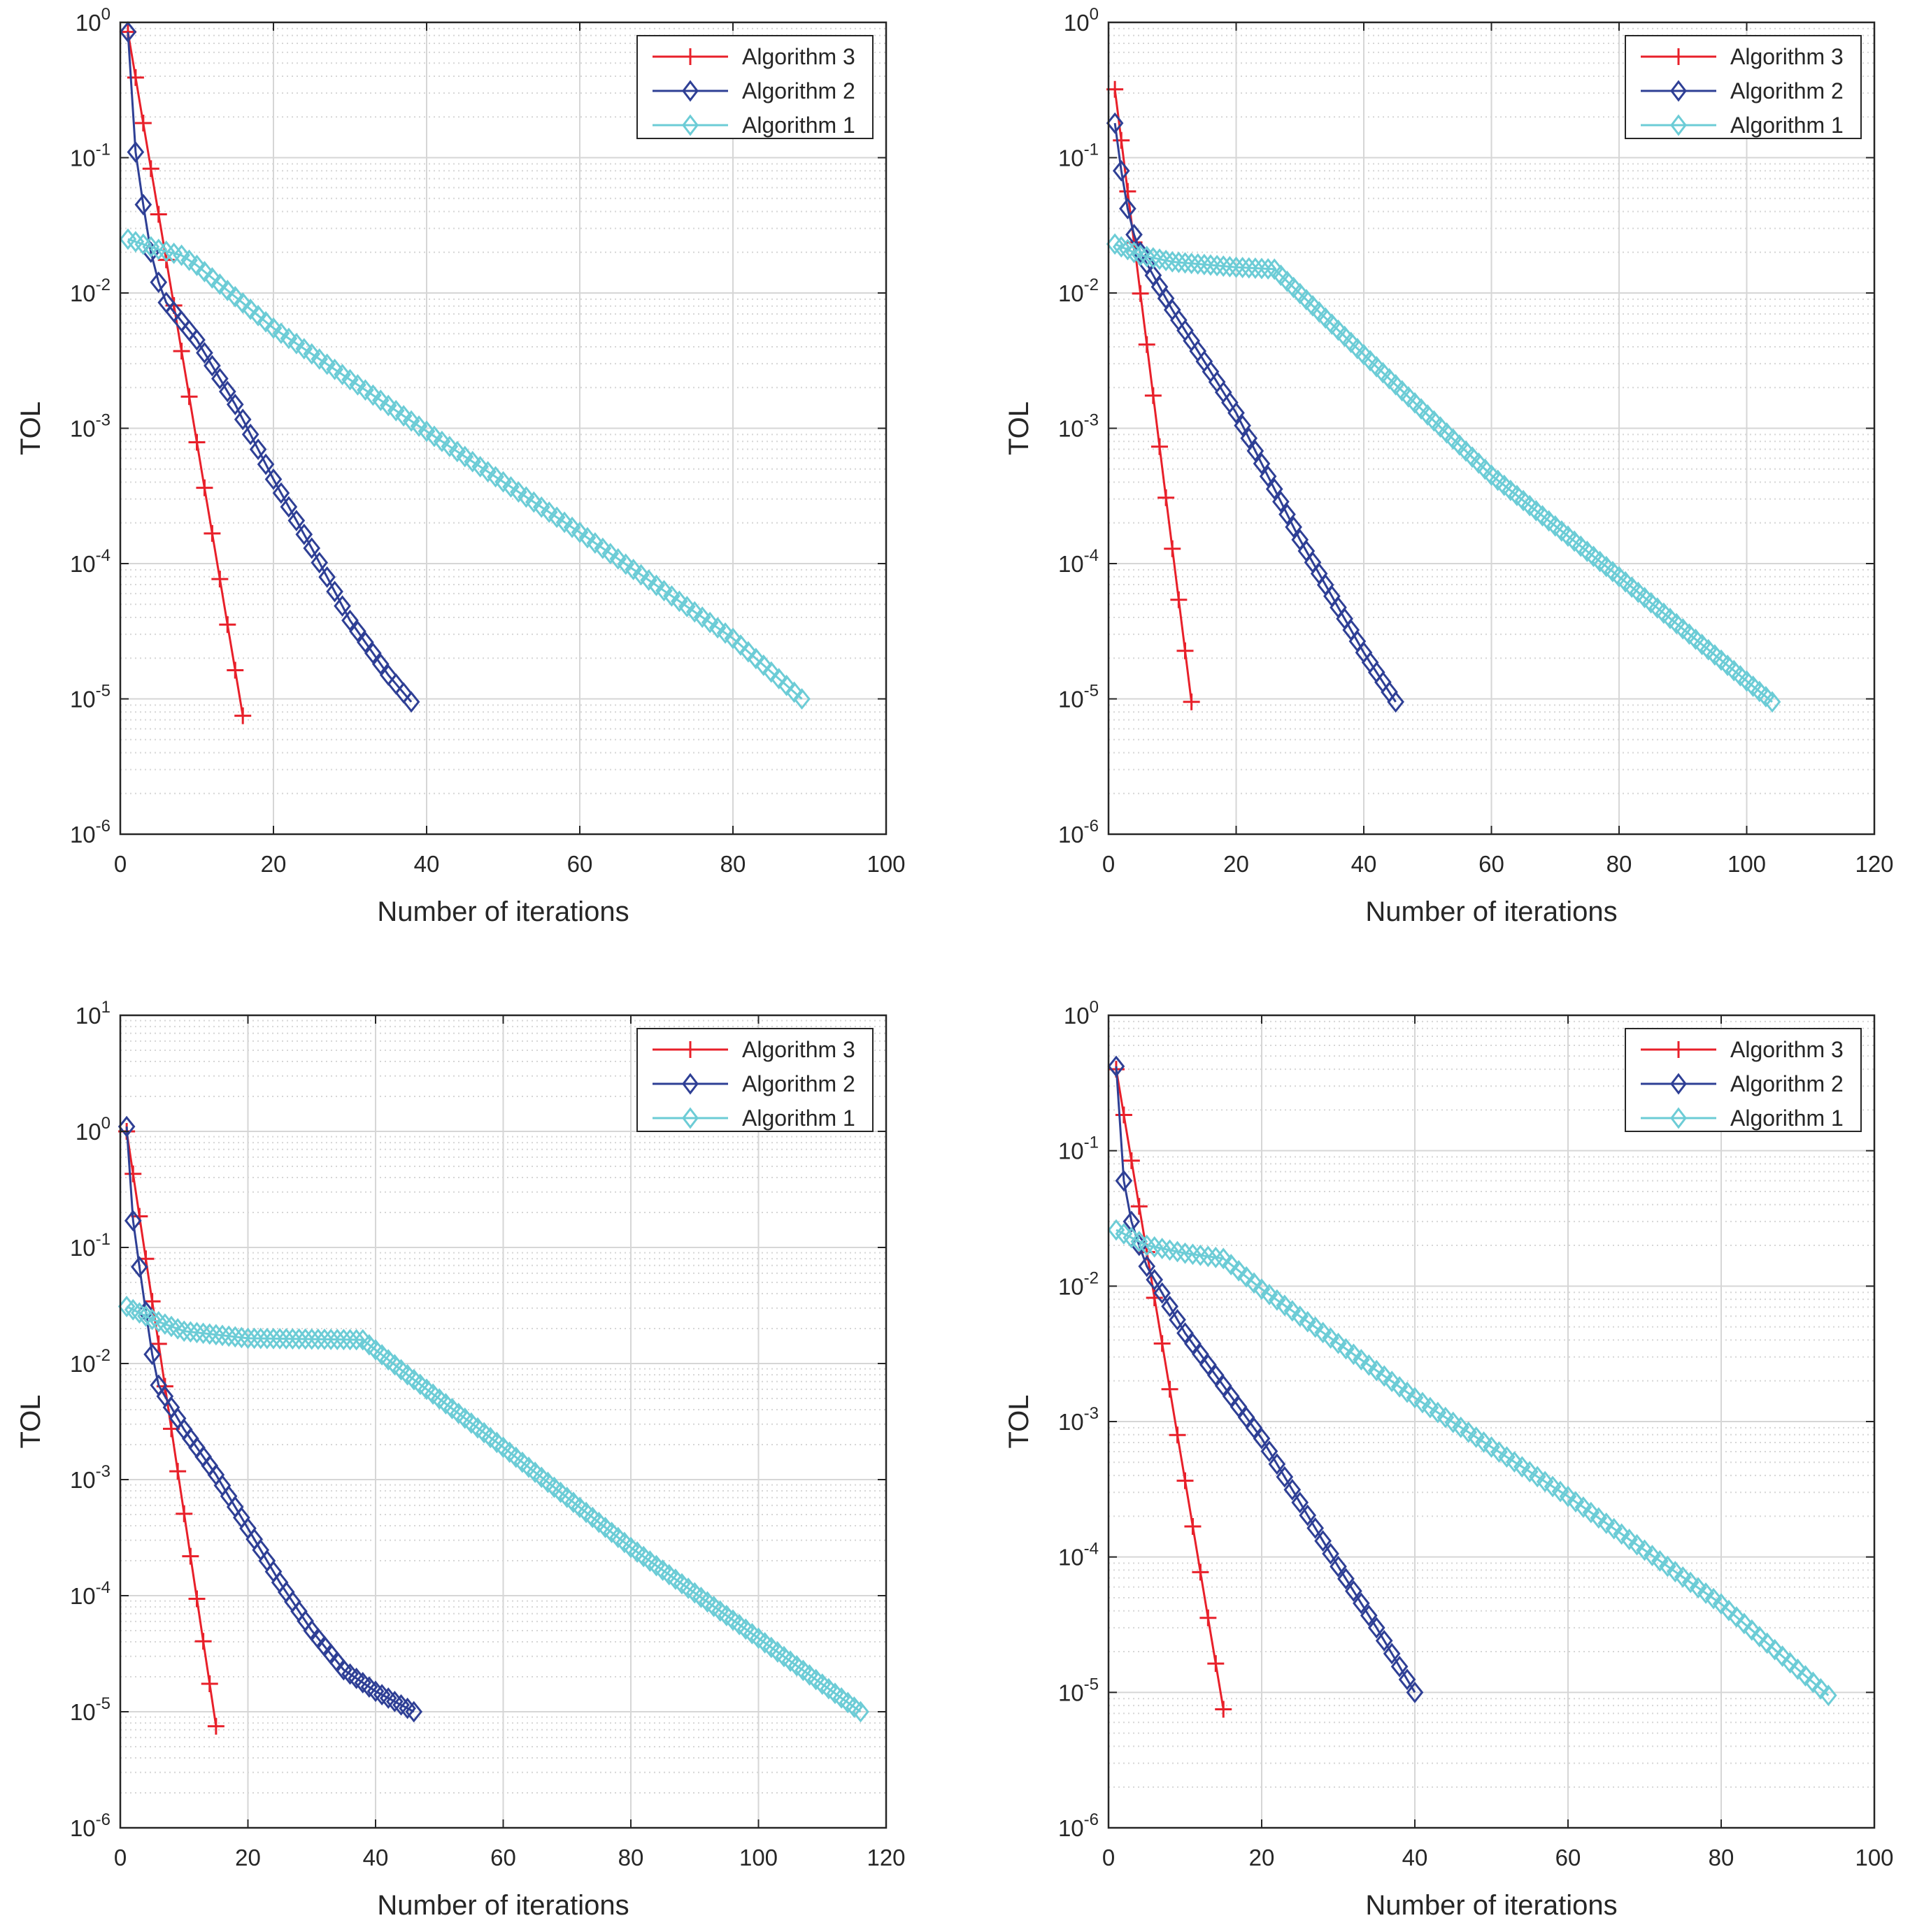  What do you see at coordinates (1787, 1049) in the screenshot?
I see `legend-label: Algorithm 3` at bounding box center [1787, 1049].